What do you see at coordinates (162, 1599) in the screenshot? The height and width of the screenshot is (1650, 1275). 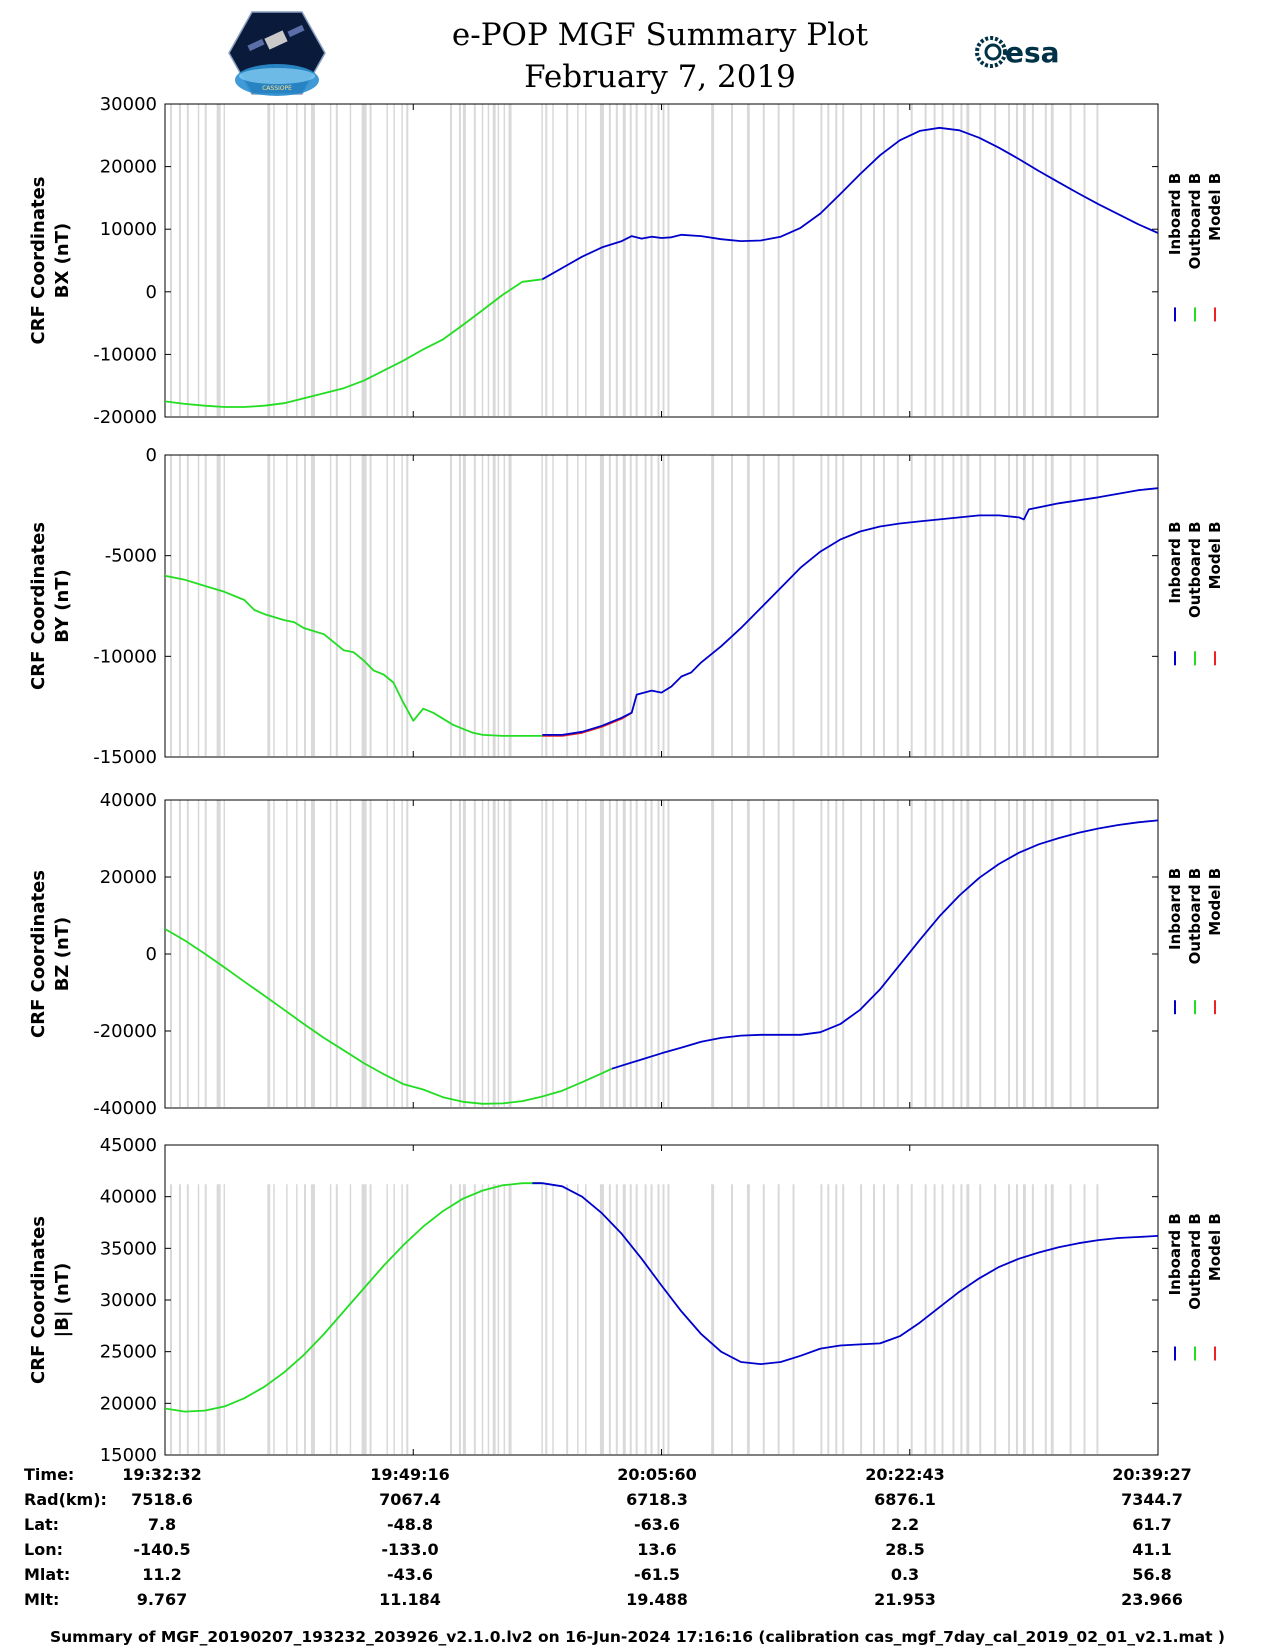 I see `info-cell: 9.767` at bounding box center [162, 1599].